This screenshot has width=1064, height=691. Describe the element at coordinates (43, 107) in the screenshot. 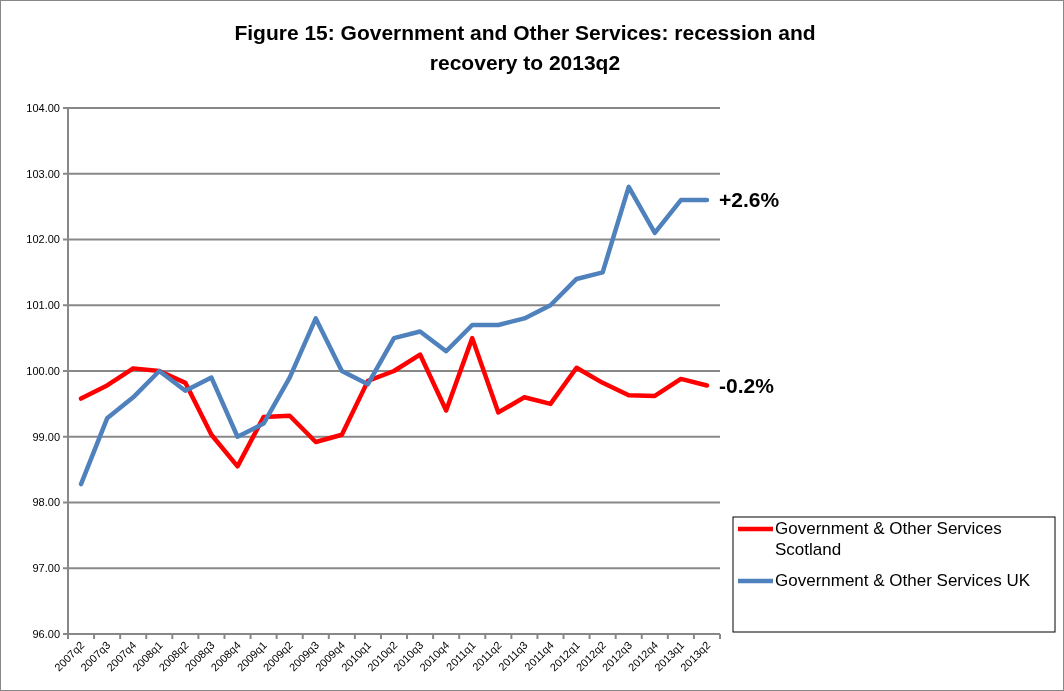

I see `y-tick-label: 104.00` at that location.